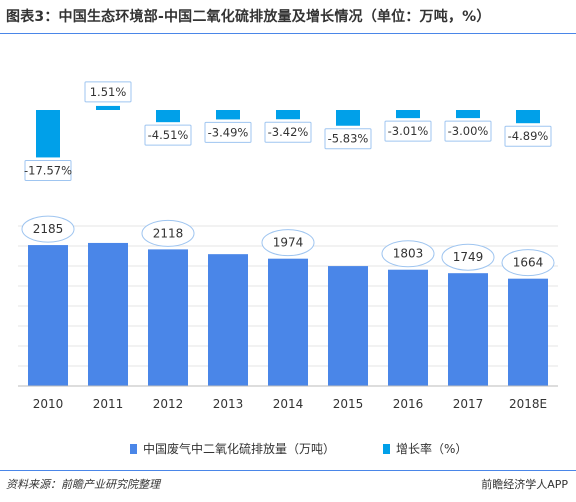  Describe the element at coordinates (288, 33) in the screenshot. I see `title-divider` at that location.